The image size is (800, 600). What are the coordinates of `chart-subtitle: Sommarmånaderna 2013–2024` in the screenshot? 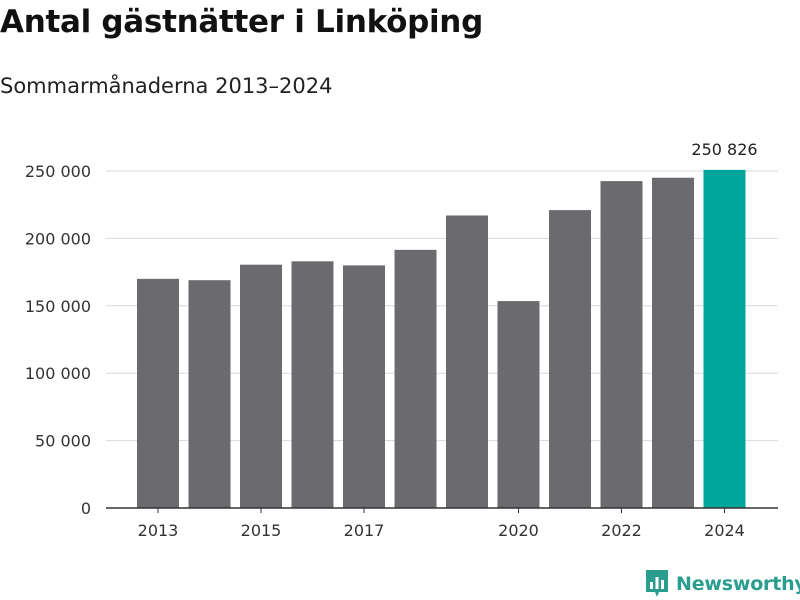 It's located at (166, 86).